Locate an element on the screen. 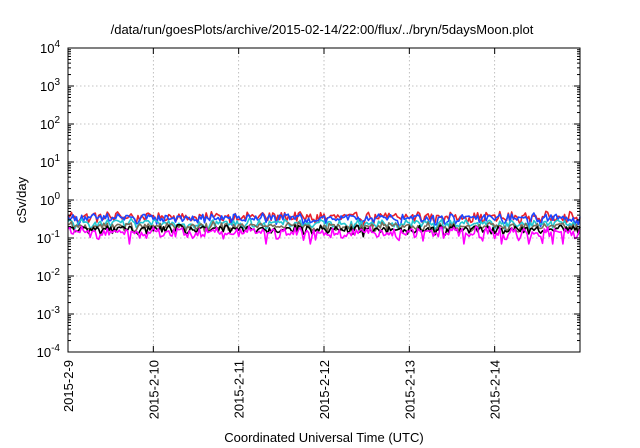 This screenshot has height=448, width=640. series-lines is located at coordinates (324, 227).